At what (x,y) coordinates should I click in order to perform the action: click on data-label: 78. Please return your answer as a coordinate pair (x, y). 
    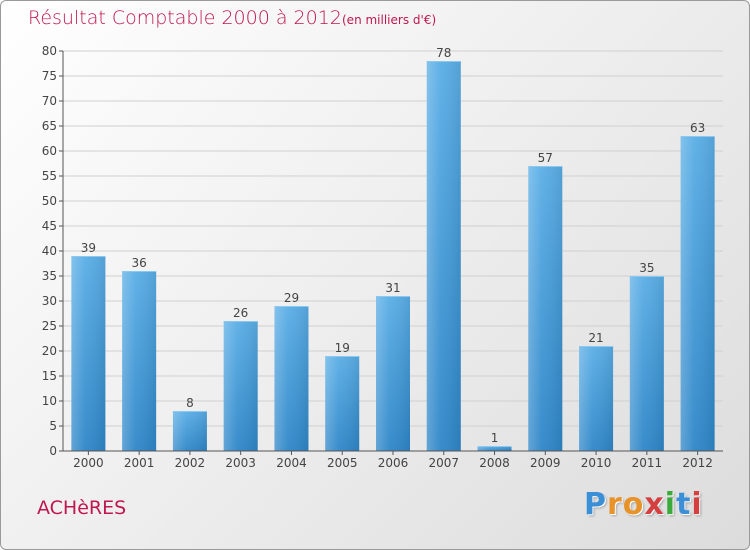
    Looking at the image, I should click on (443, 53).